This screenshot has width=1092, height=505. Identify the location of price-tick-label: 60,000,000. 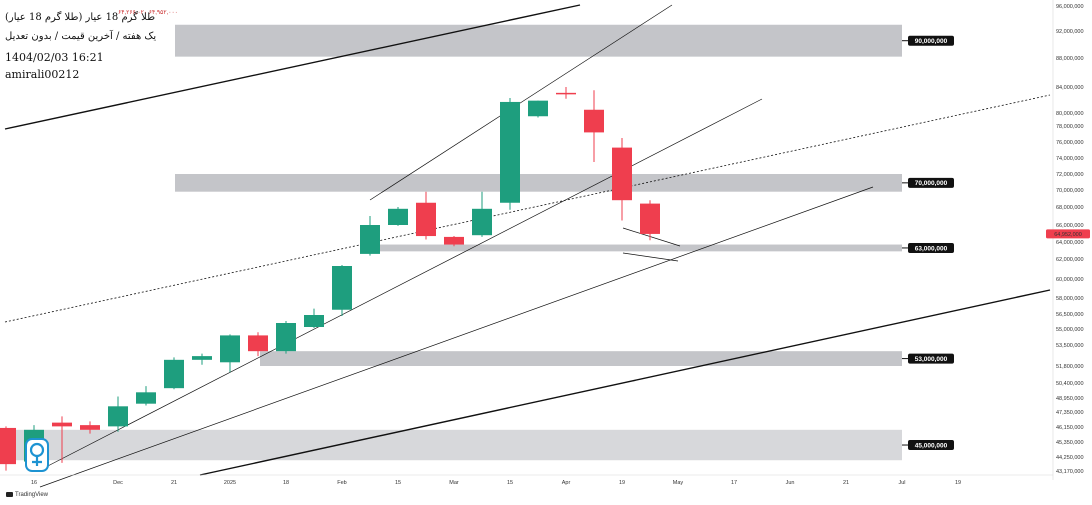
(1070, 280).